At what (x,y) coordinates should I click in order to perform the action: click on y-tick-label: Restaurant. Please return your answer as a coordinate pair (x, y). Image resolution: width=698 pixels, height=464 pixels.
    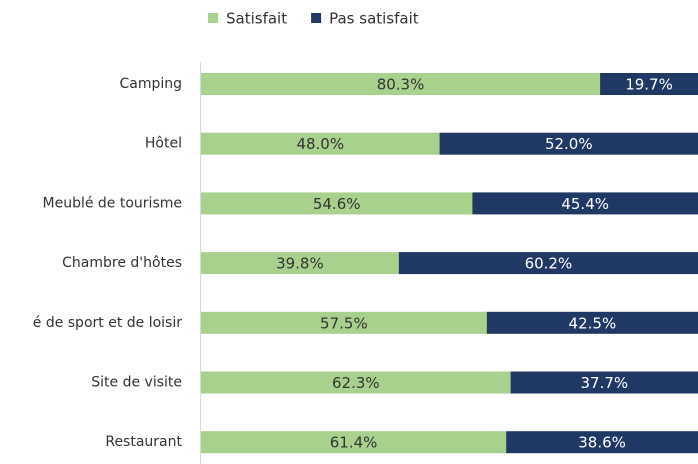
    Looking at the image, I should click on (143, 442).